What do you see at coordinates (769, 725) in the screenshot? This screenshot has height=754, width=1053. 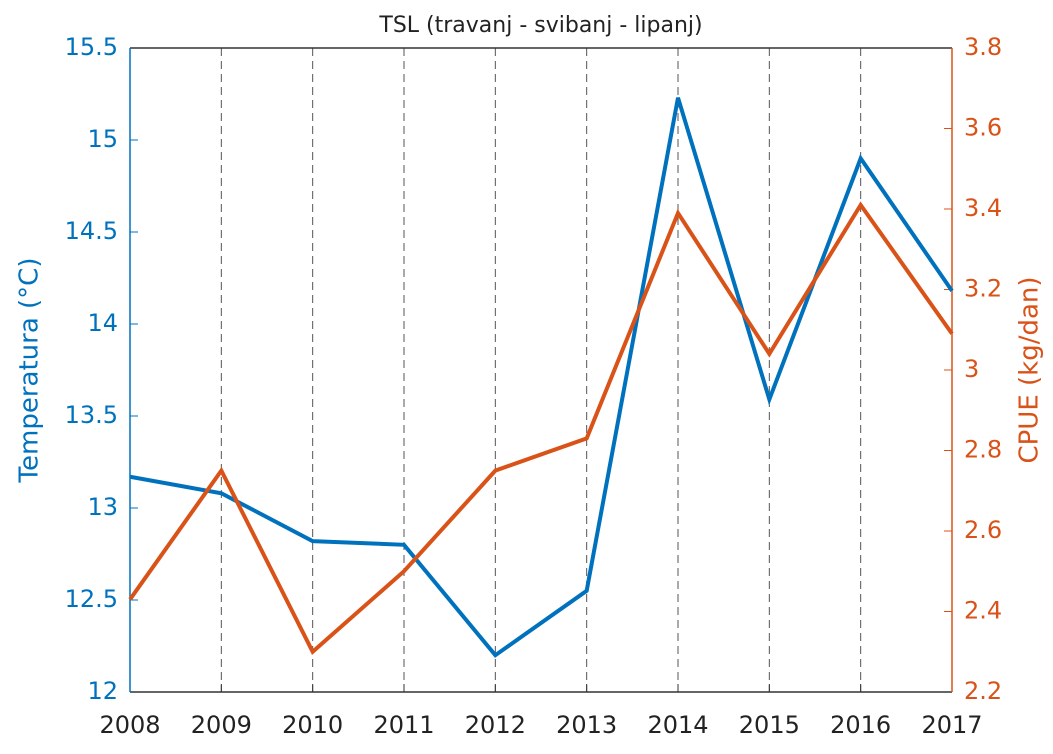 I see `x-tick-label: 2015` at bounding box center [769, 725].